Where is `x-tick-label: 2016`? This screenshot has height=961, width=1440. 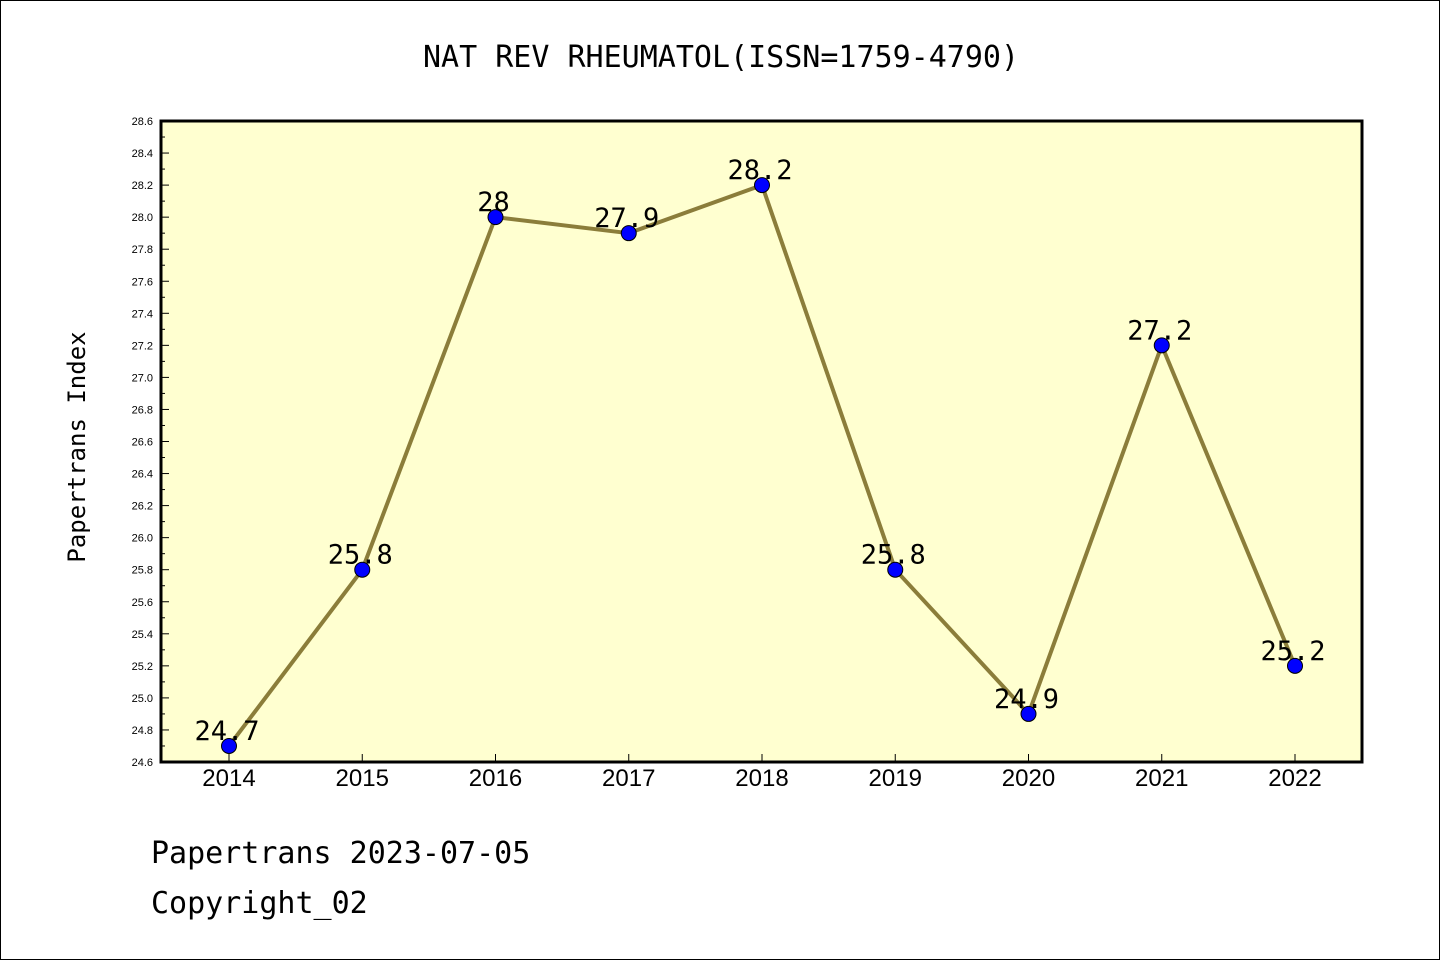 x-tick-label: 2016 is located at coordinates (495, 778).